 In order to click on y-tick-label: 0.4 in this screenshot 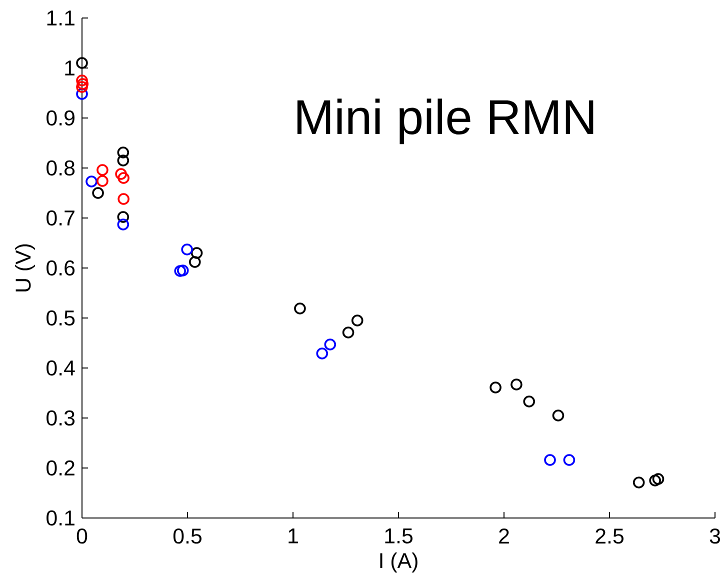, I will do `click(60, 368)`.